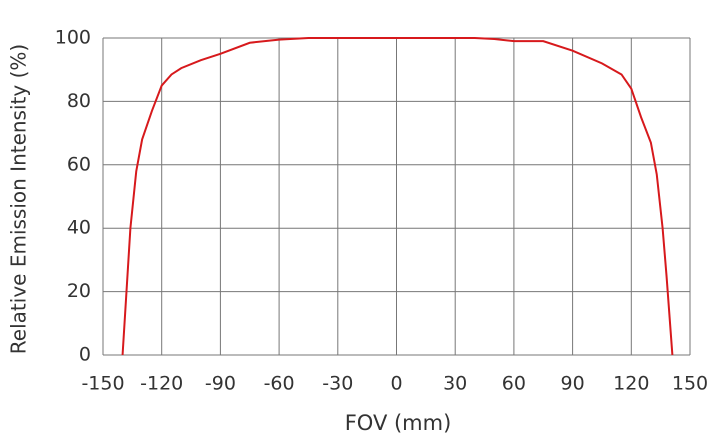 Image resolution: width=719 pixels, height=438 pixels. What do you see at coordinates (102, 384) in the screenshot?
I see `x-tick-label: -150` at bounding box center [102, 384].